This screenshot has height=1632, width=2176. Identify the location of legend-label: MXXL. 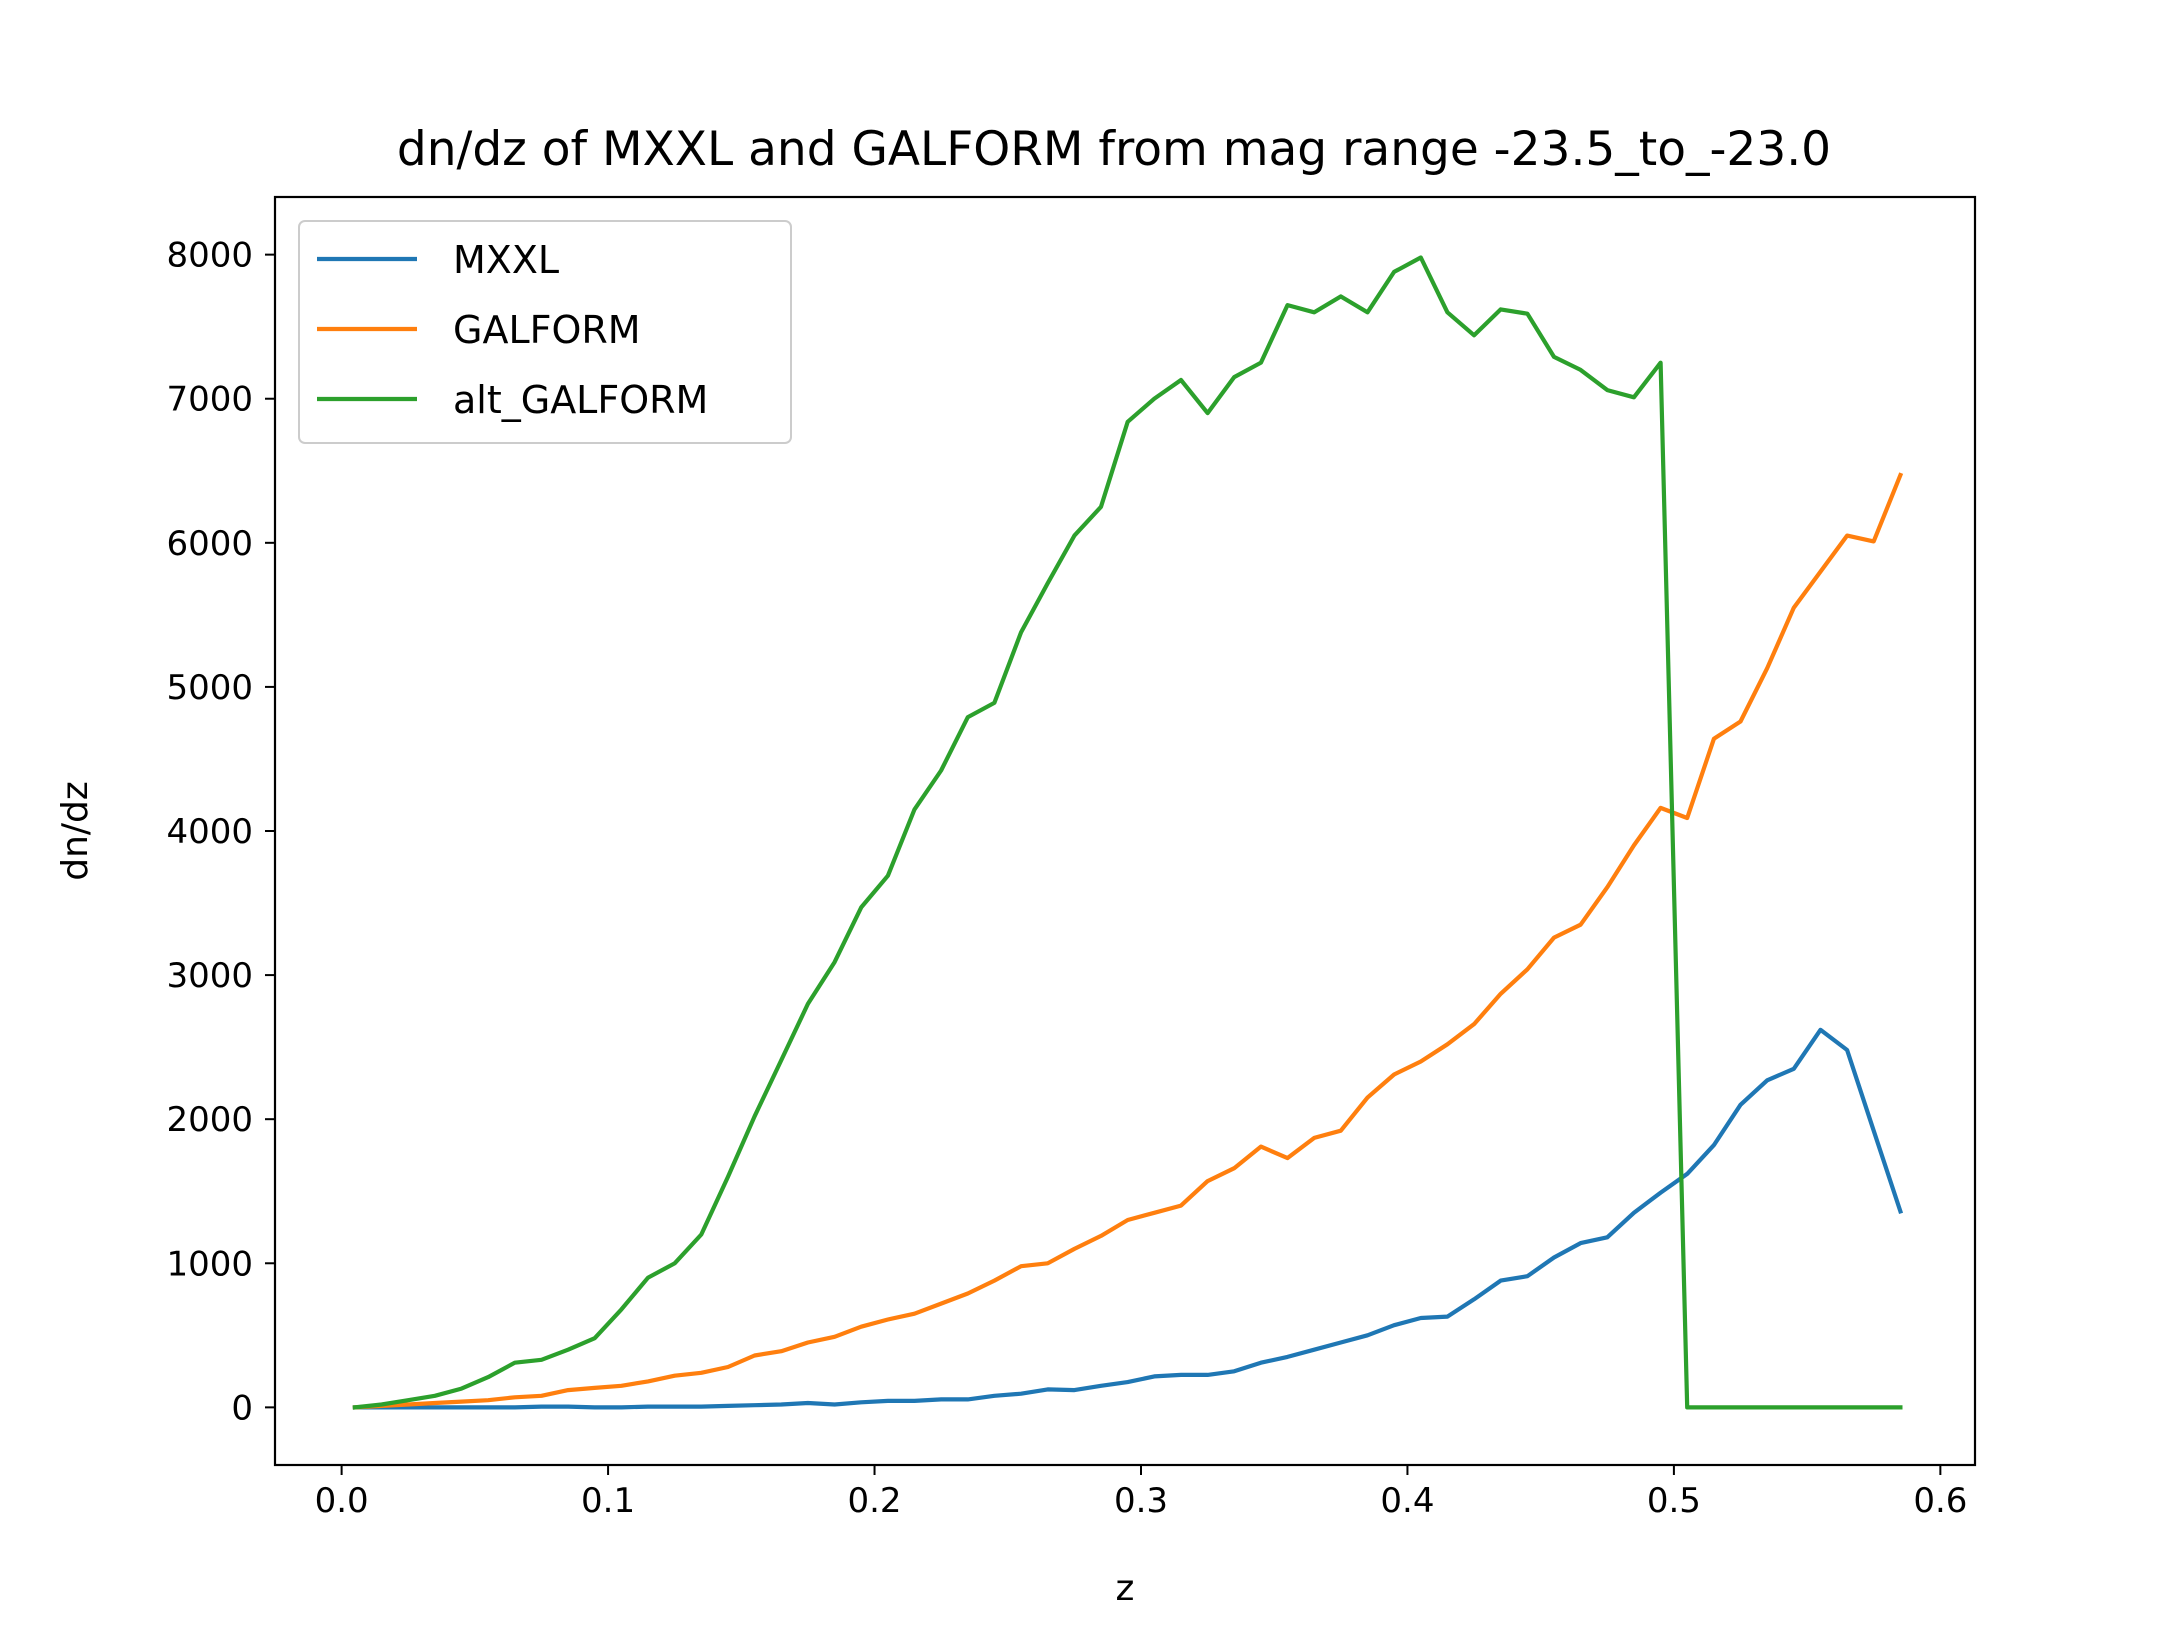
(506, 260).